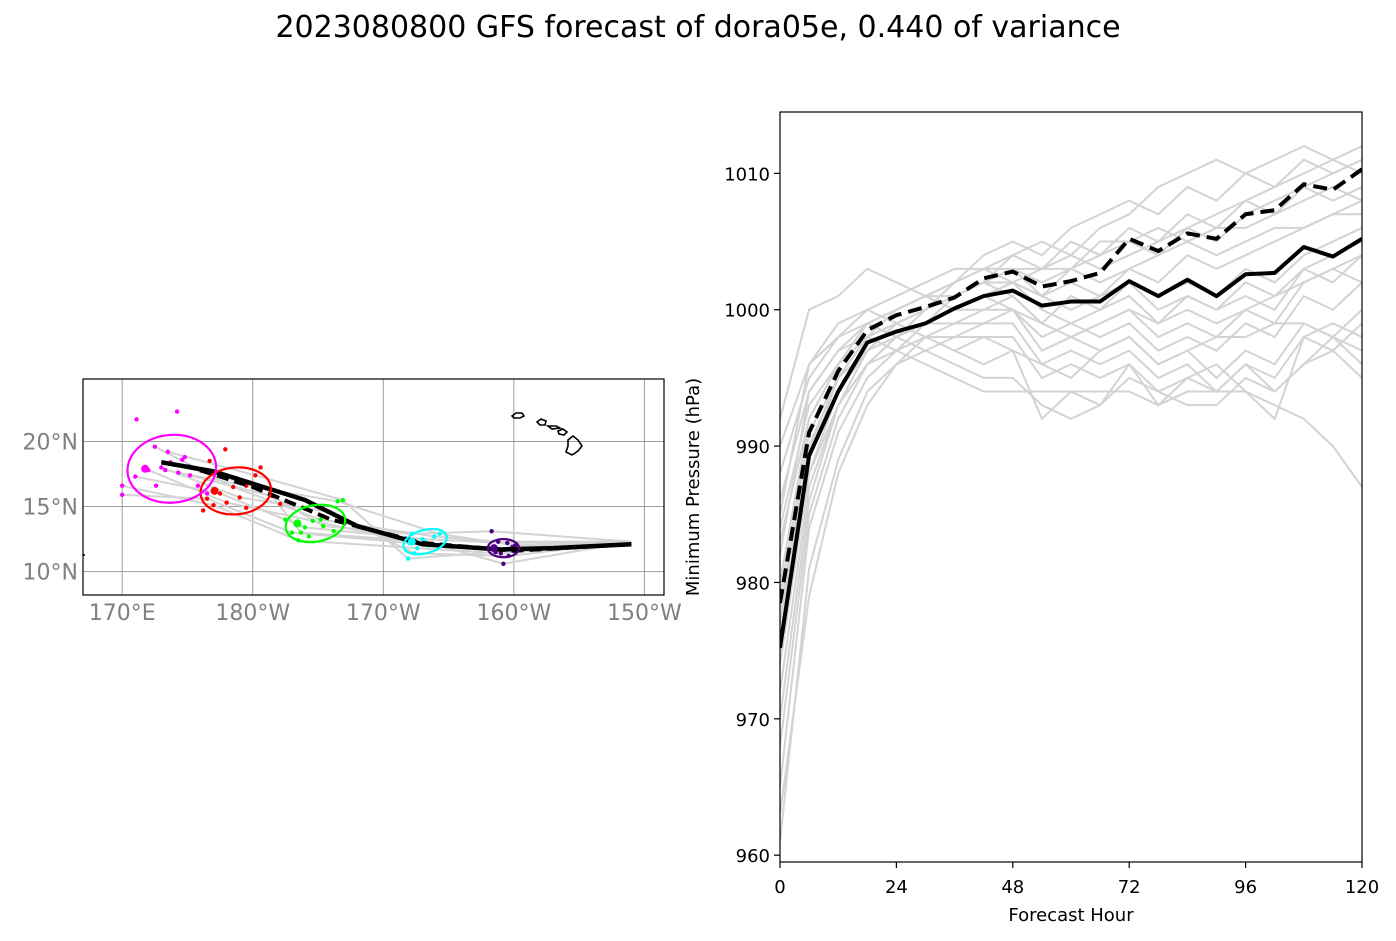  What do you see at coordinates (503, 548) in the screenshot?
I see `spread-ellipse-h0` at bounding box center [503, 548].